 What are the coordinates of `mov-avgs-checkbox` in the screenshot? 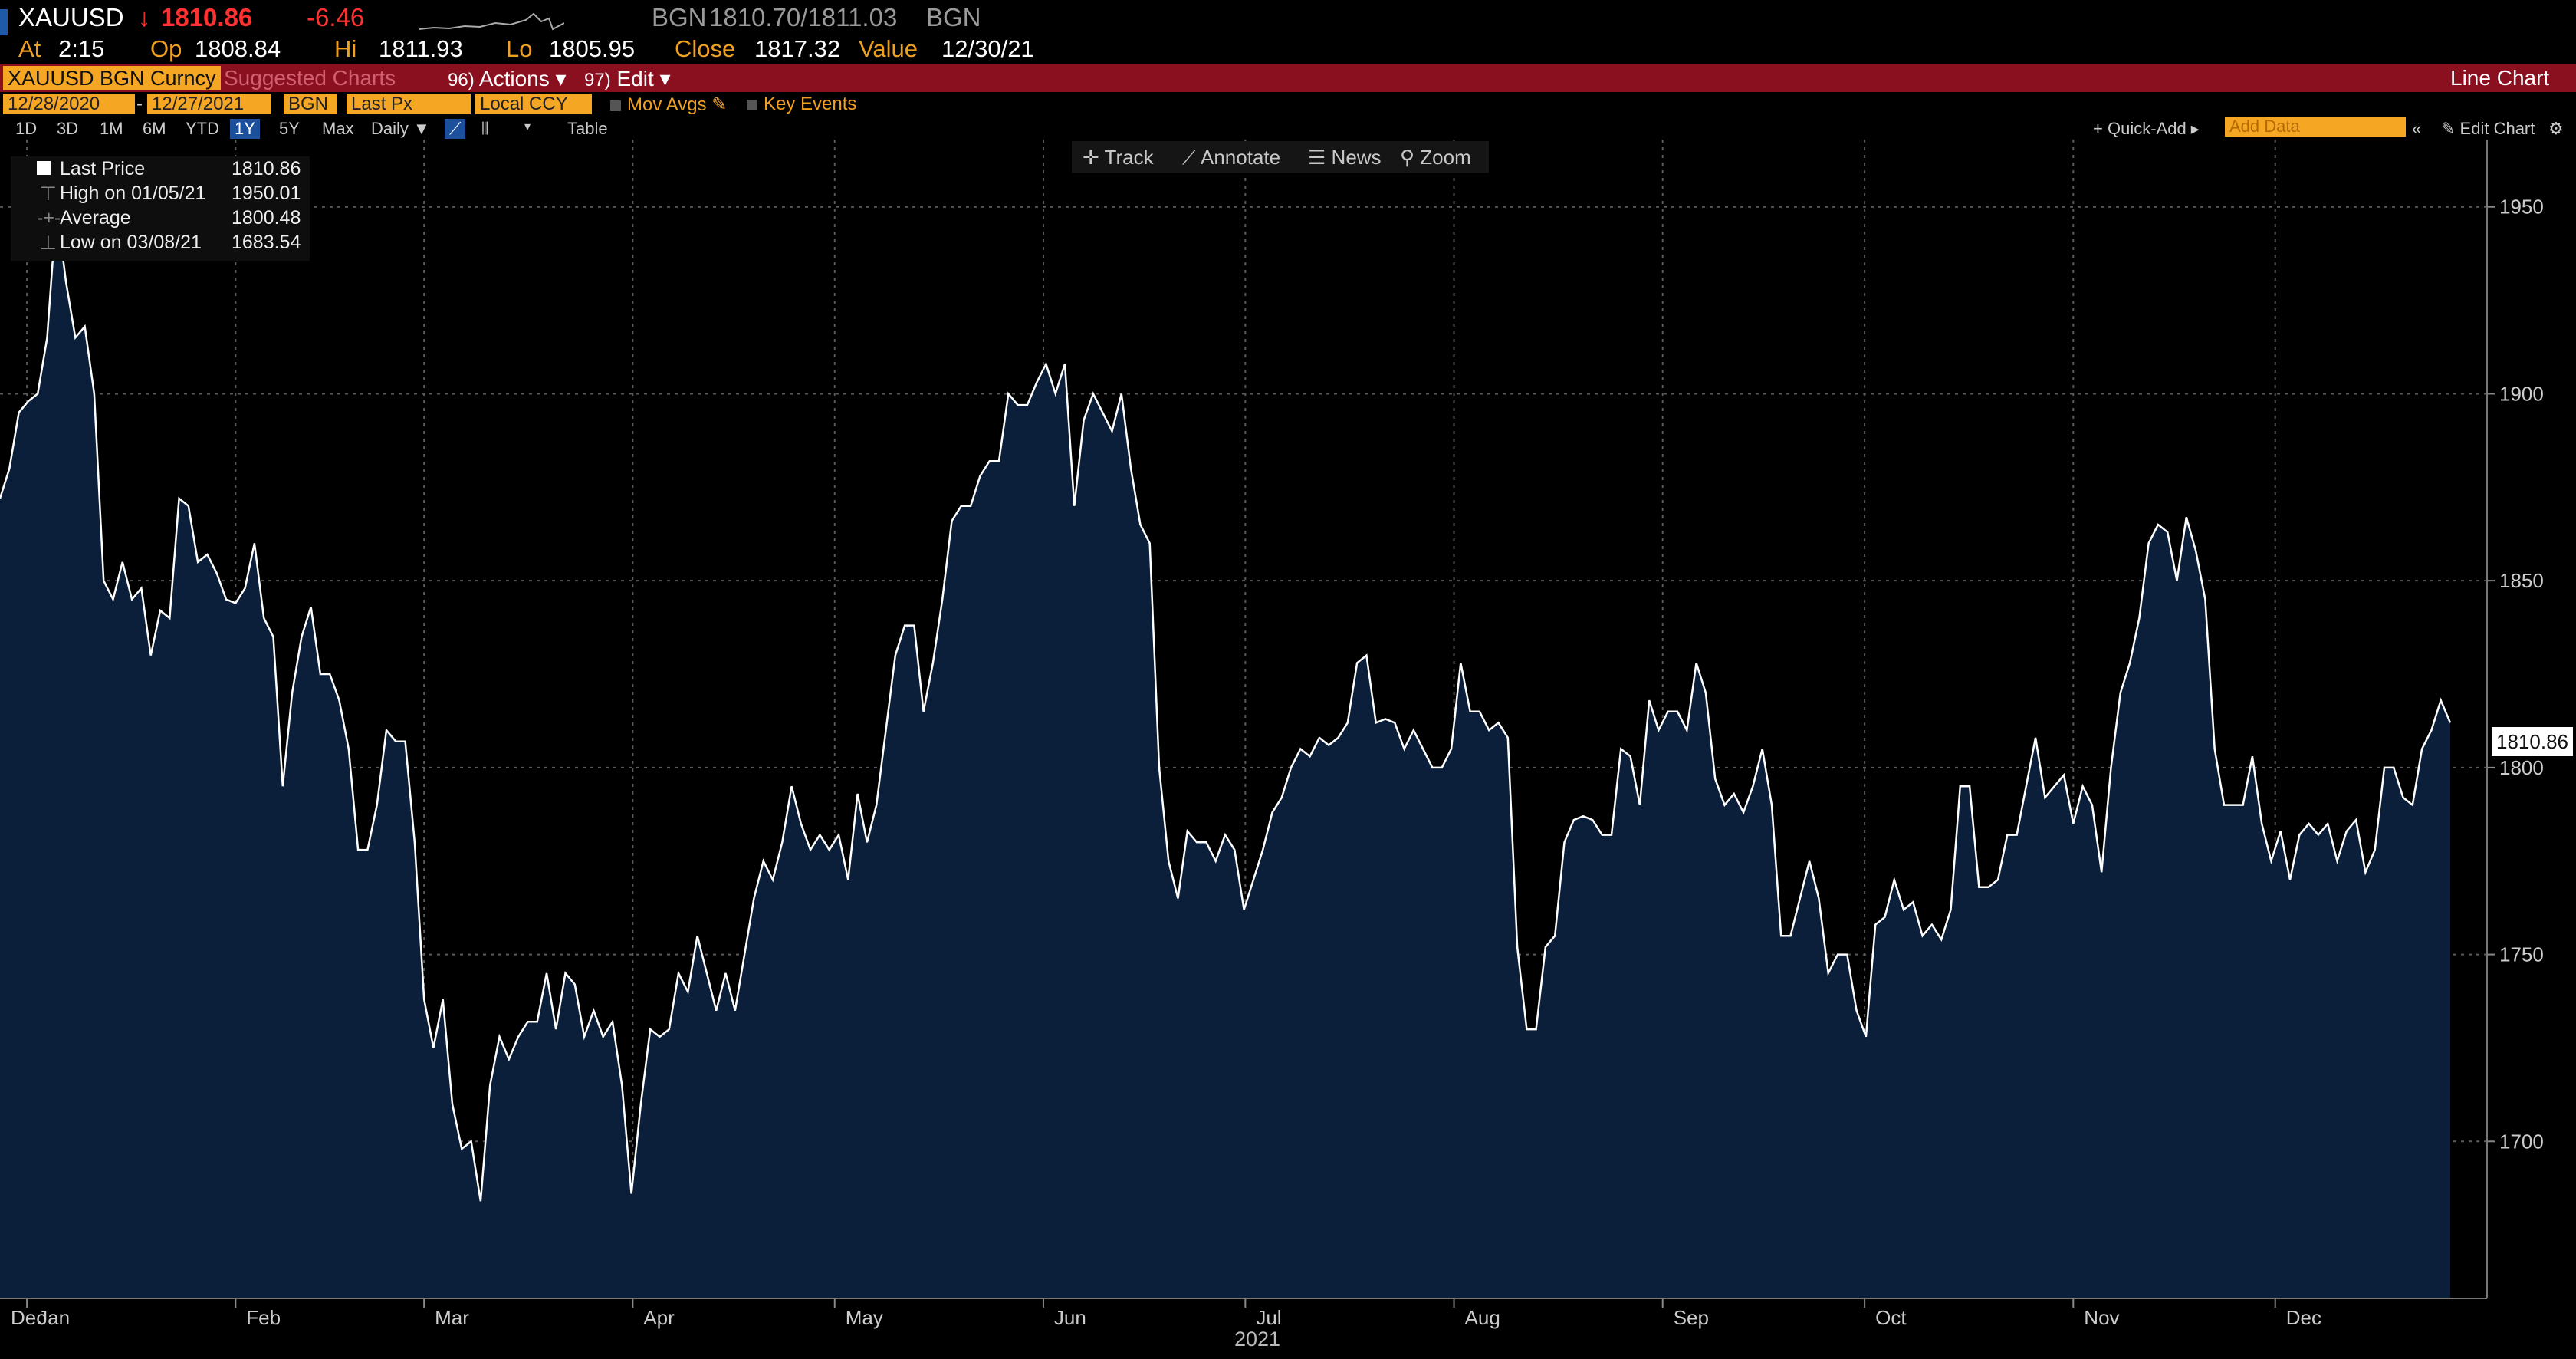 It's located at (615, 106).